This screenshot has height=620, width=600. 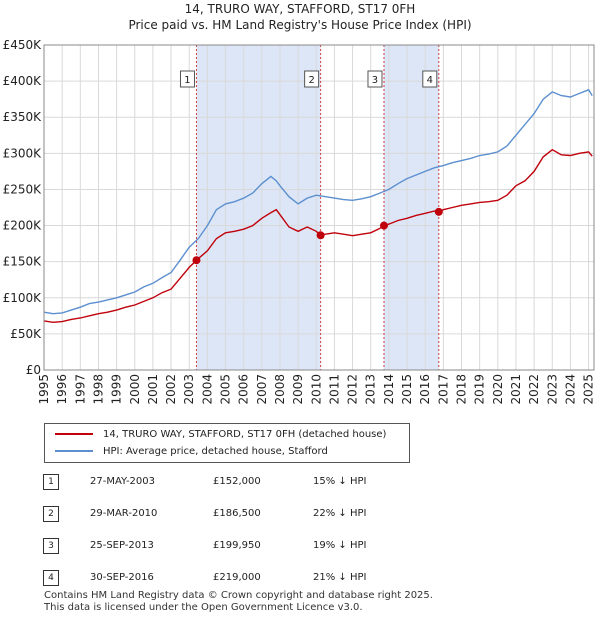 What do you see at coordinates (461, 389) in the screenshot?
I see `x-tick-label: 2018` at bounding box center [461, 389].